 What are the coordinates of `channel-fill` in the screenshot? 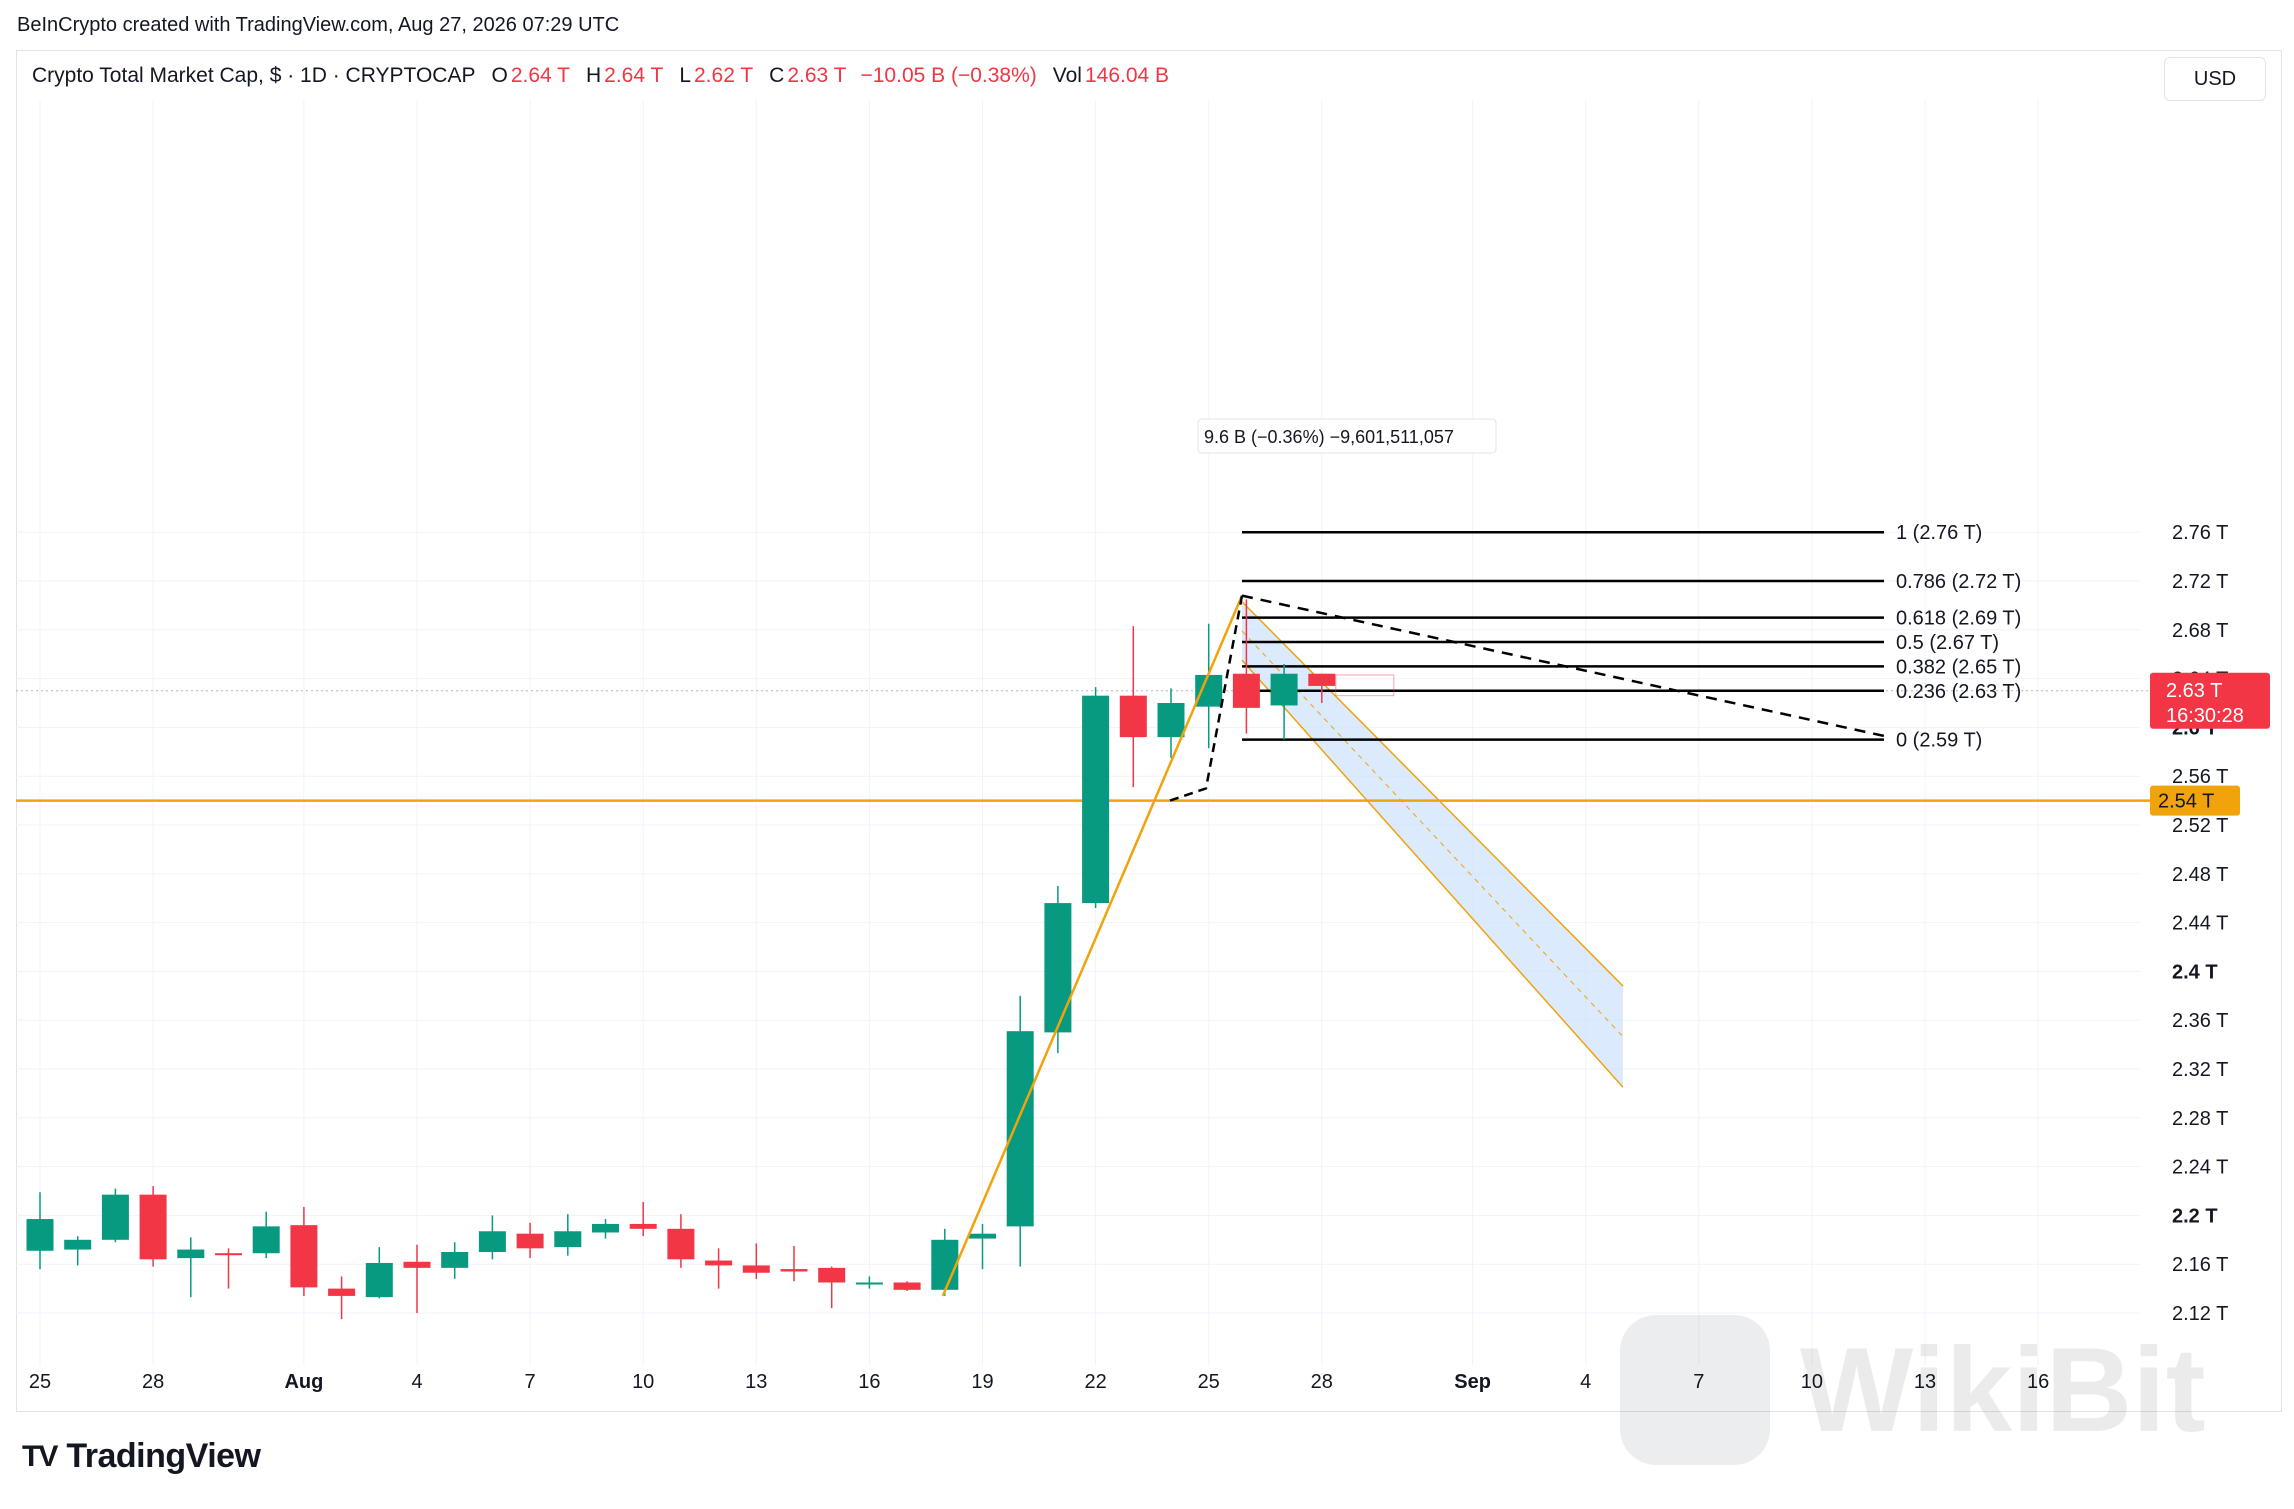 It's located at (1432, 844).